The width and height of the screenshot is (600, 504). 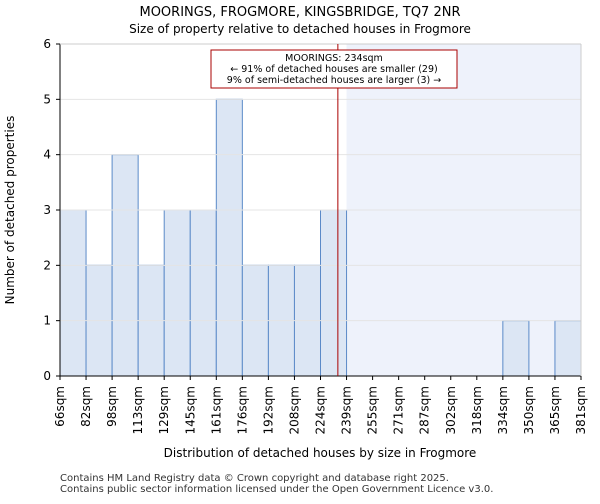 What do you see at coordinates (425, 410) in the screenshot?
I see `x-tick-label: 287sqm` at bounding box center [425, 410].